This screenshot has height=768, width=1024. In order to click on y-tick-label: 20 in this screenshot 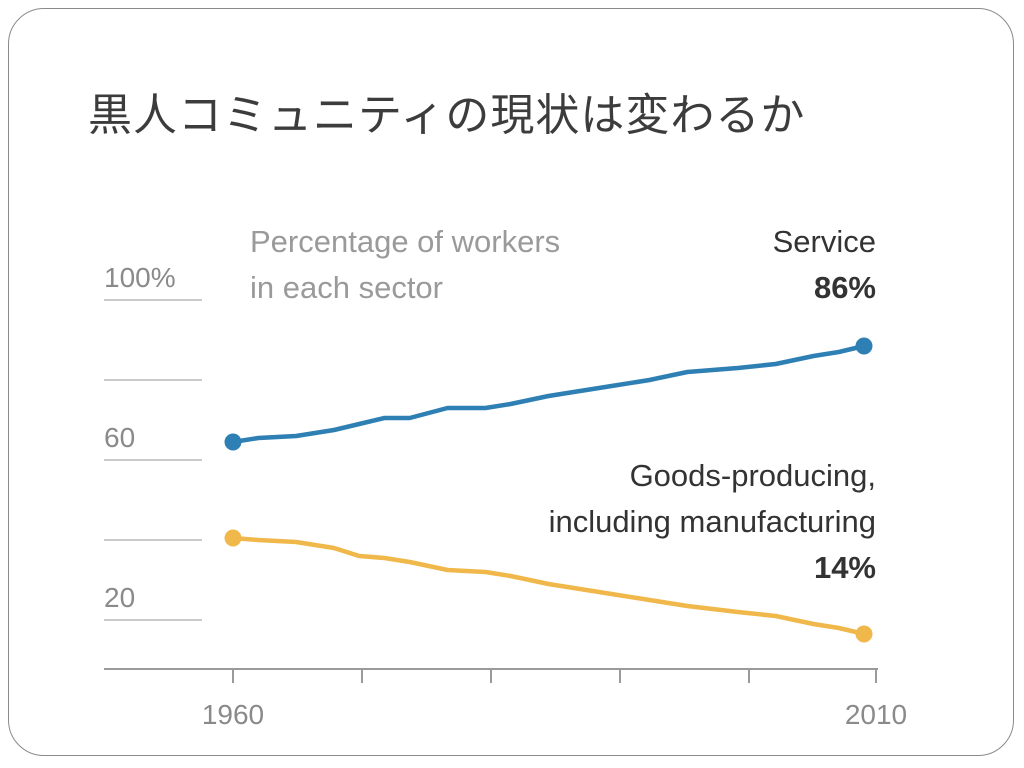, I will do `click(119, 597)`.